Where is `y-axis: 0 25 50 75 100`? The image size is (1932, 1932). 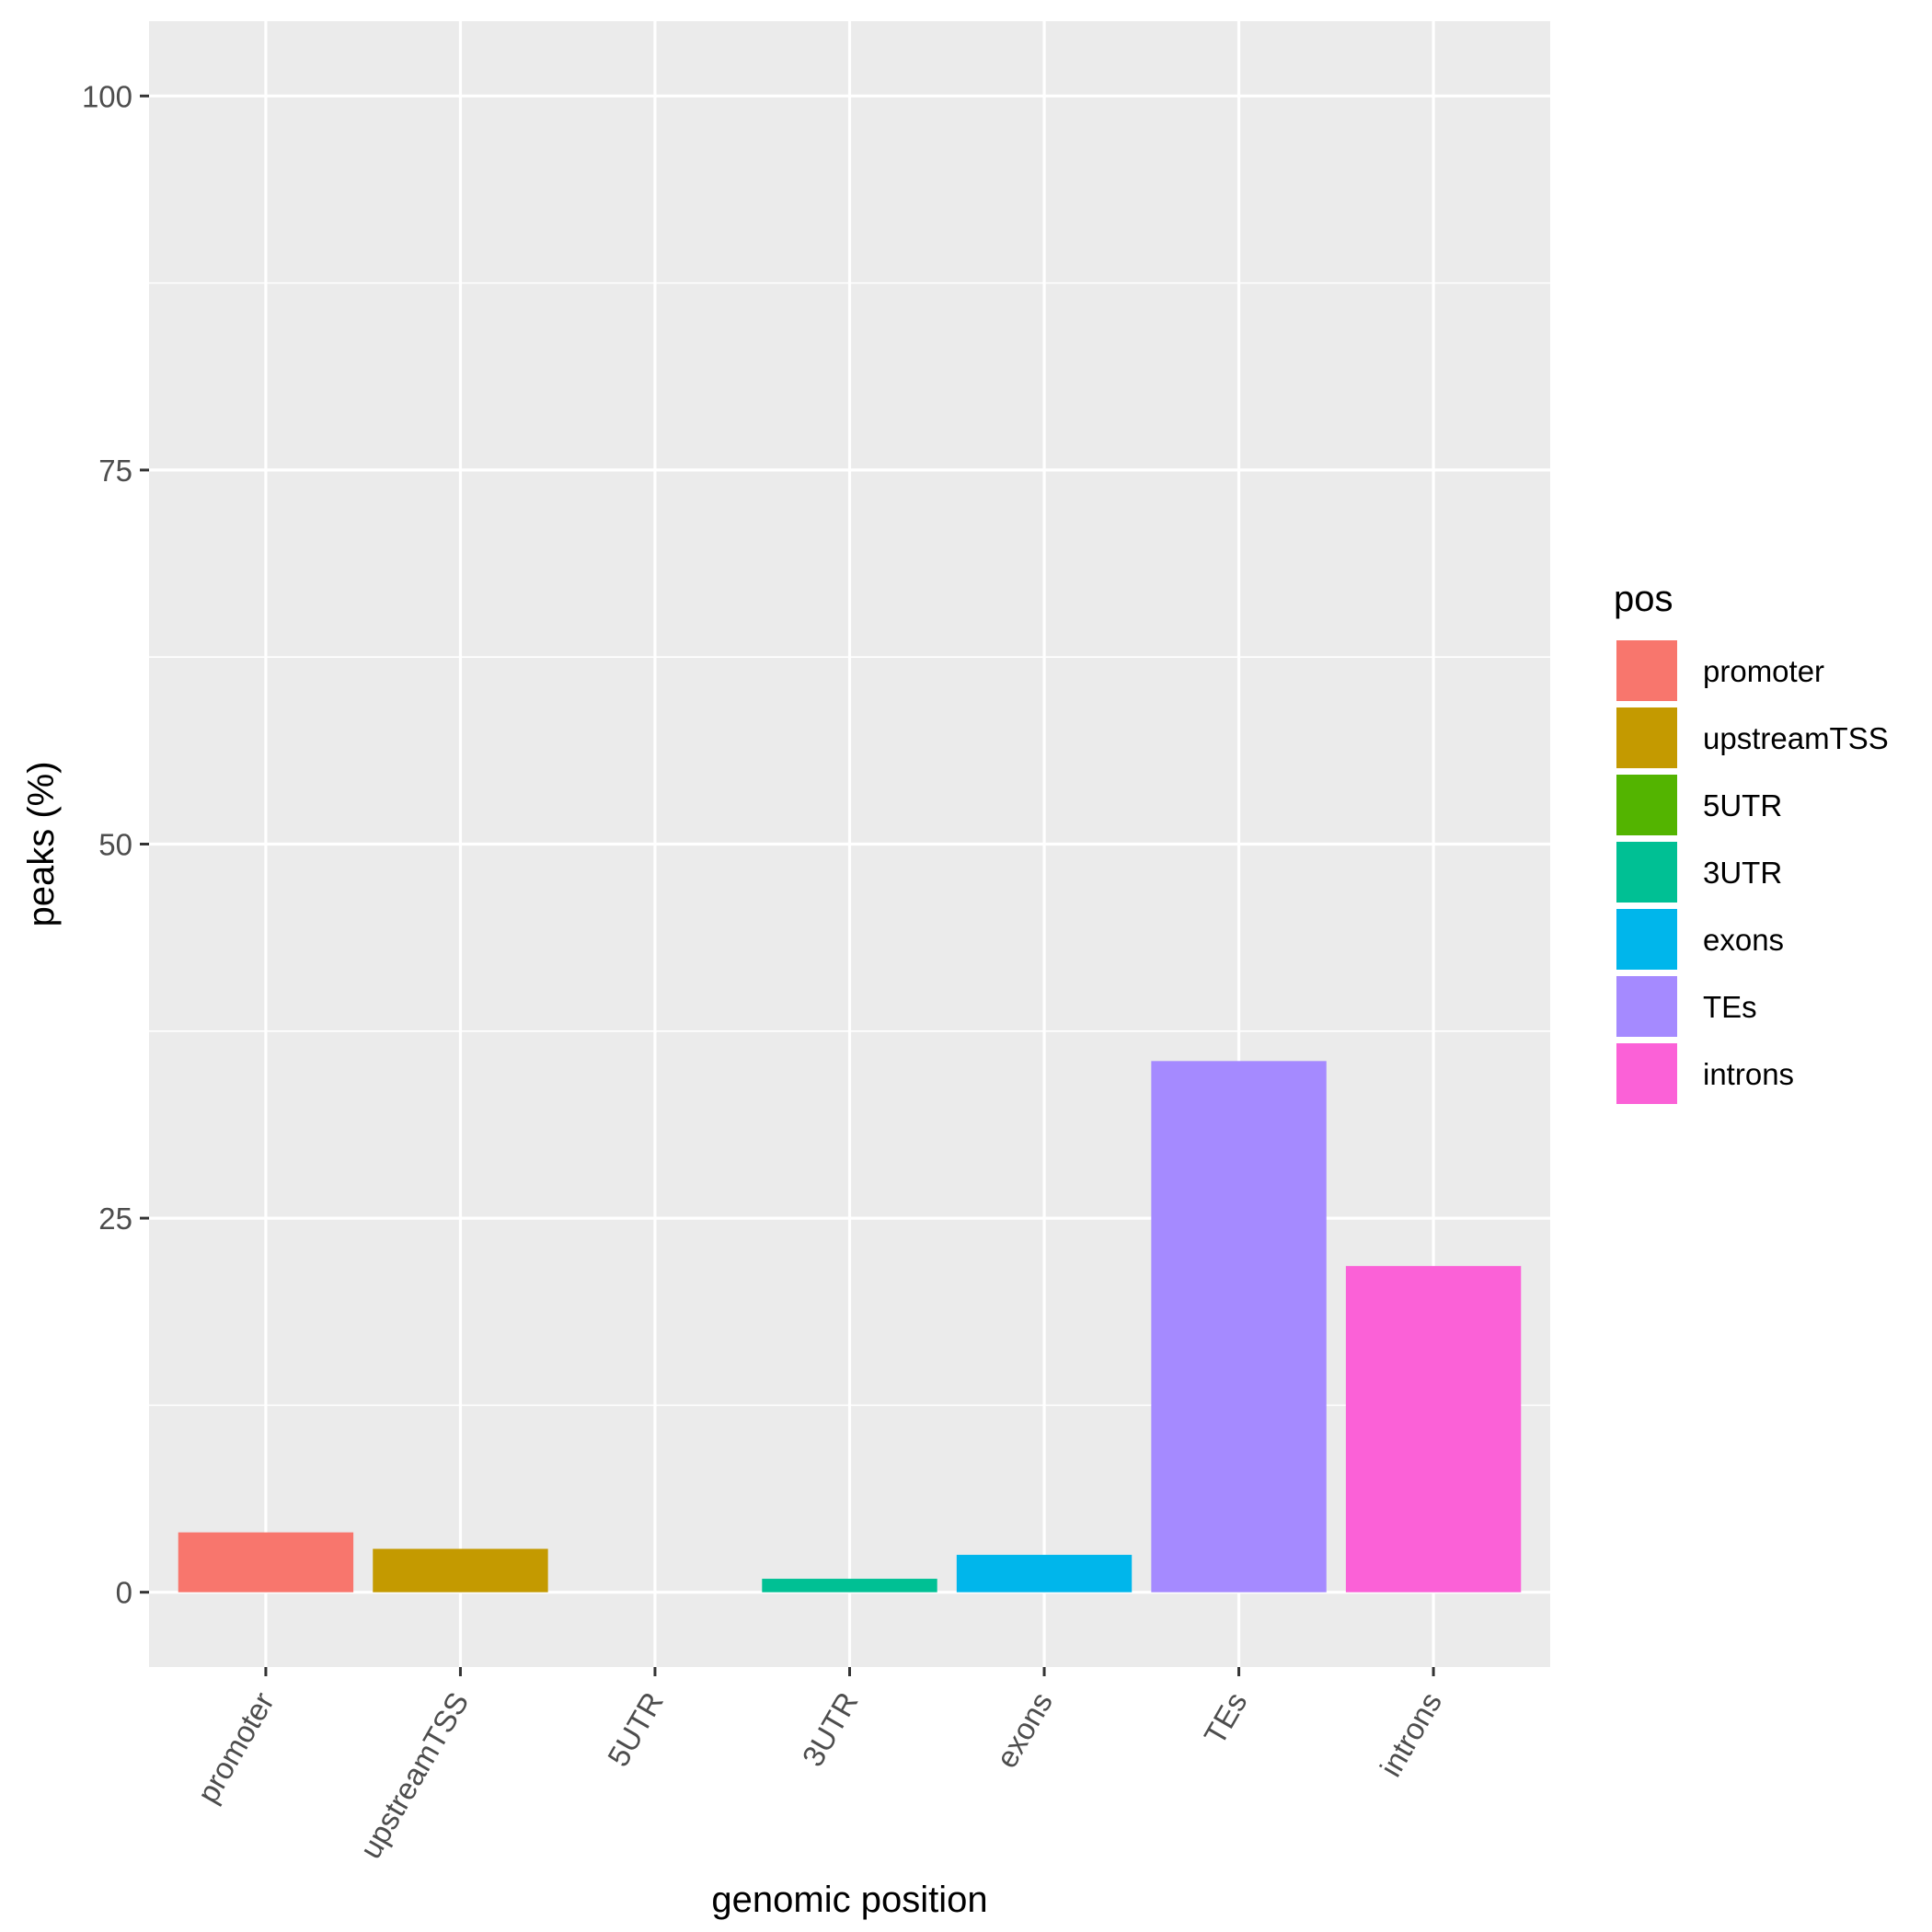
y-axis: 0 25 50 75 100 is located at coordinates (115, 844).